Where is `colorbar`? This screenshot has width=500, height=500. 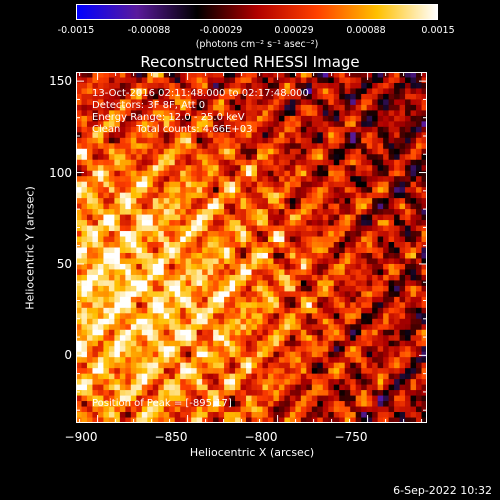
colorbar is located at coordinates (257, 12).